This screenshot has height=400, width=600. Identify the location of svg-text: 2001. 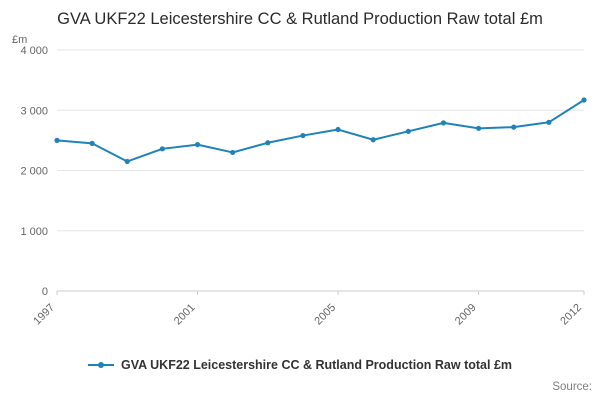
(185, 314).